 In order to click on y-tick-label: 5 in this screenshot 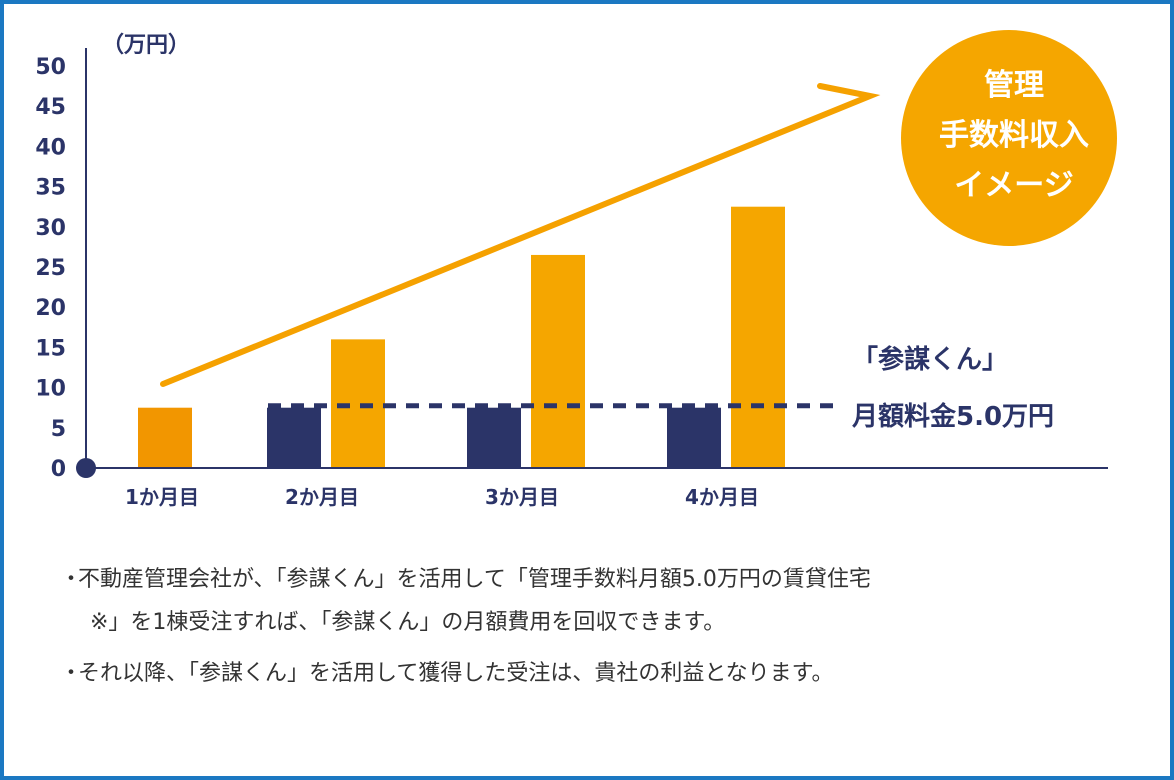, I will do `click(58, 429)`.